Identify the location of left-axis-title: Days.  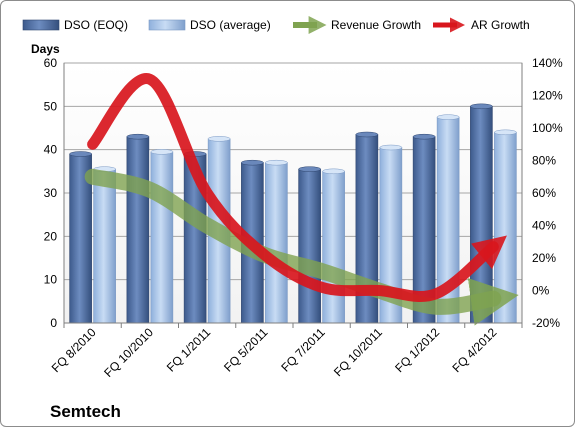
(45, 49).